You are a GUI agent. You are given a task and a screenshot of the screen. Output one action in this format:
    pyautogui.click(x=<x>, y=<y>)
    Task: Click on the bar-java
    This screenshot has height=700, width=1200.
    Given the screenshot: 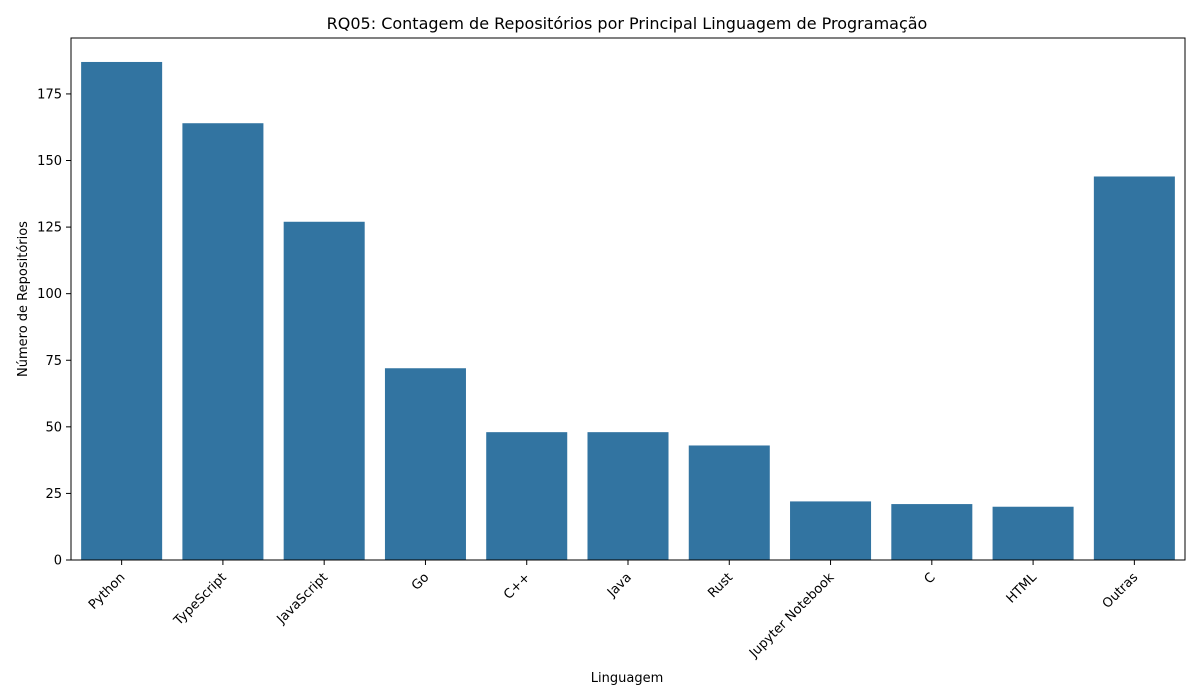 What is the action you would take?
    pyautogui.click(x=628, y=496)
    